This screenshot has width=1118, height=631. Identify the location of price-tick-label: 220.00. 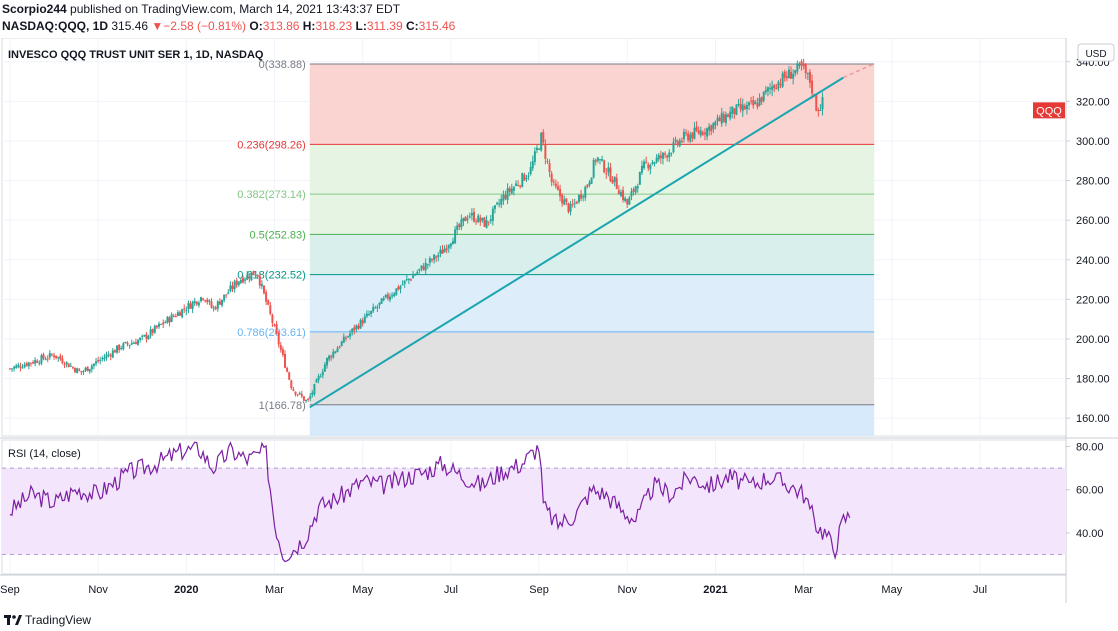
(1093, 300).